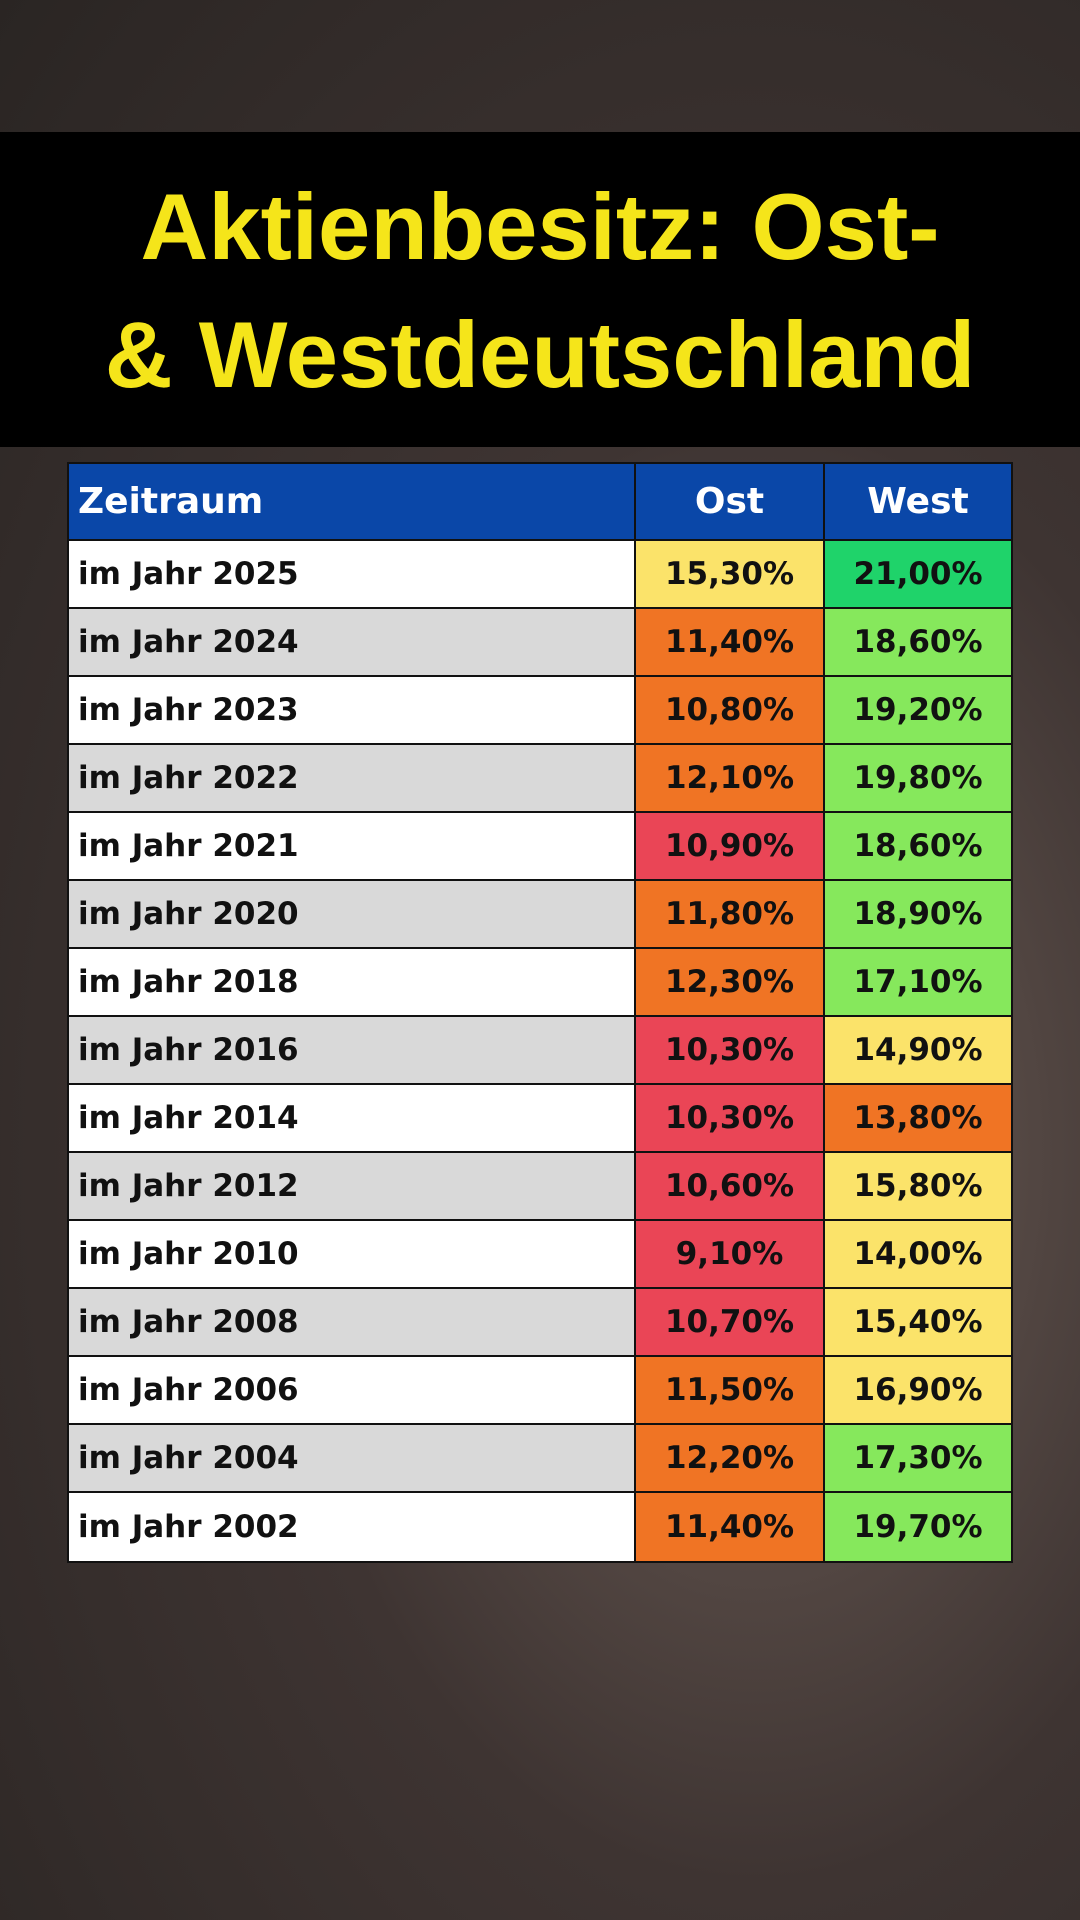 The height and width of the screenshot is (1920, 1080). I want to click on value-cell: 18,90%, so click(918, 915).